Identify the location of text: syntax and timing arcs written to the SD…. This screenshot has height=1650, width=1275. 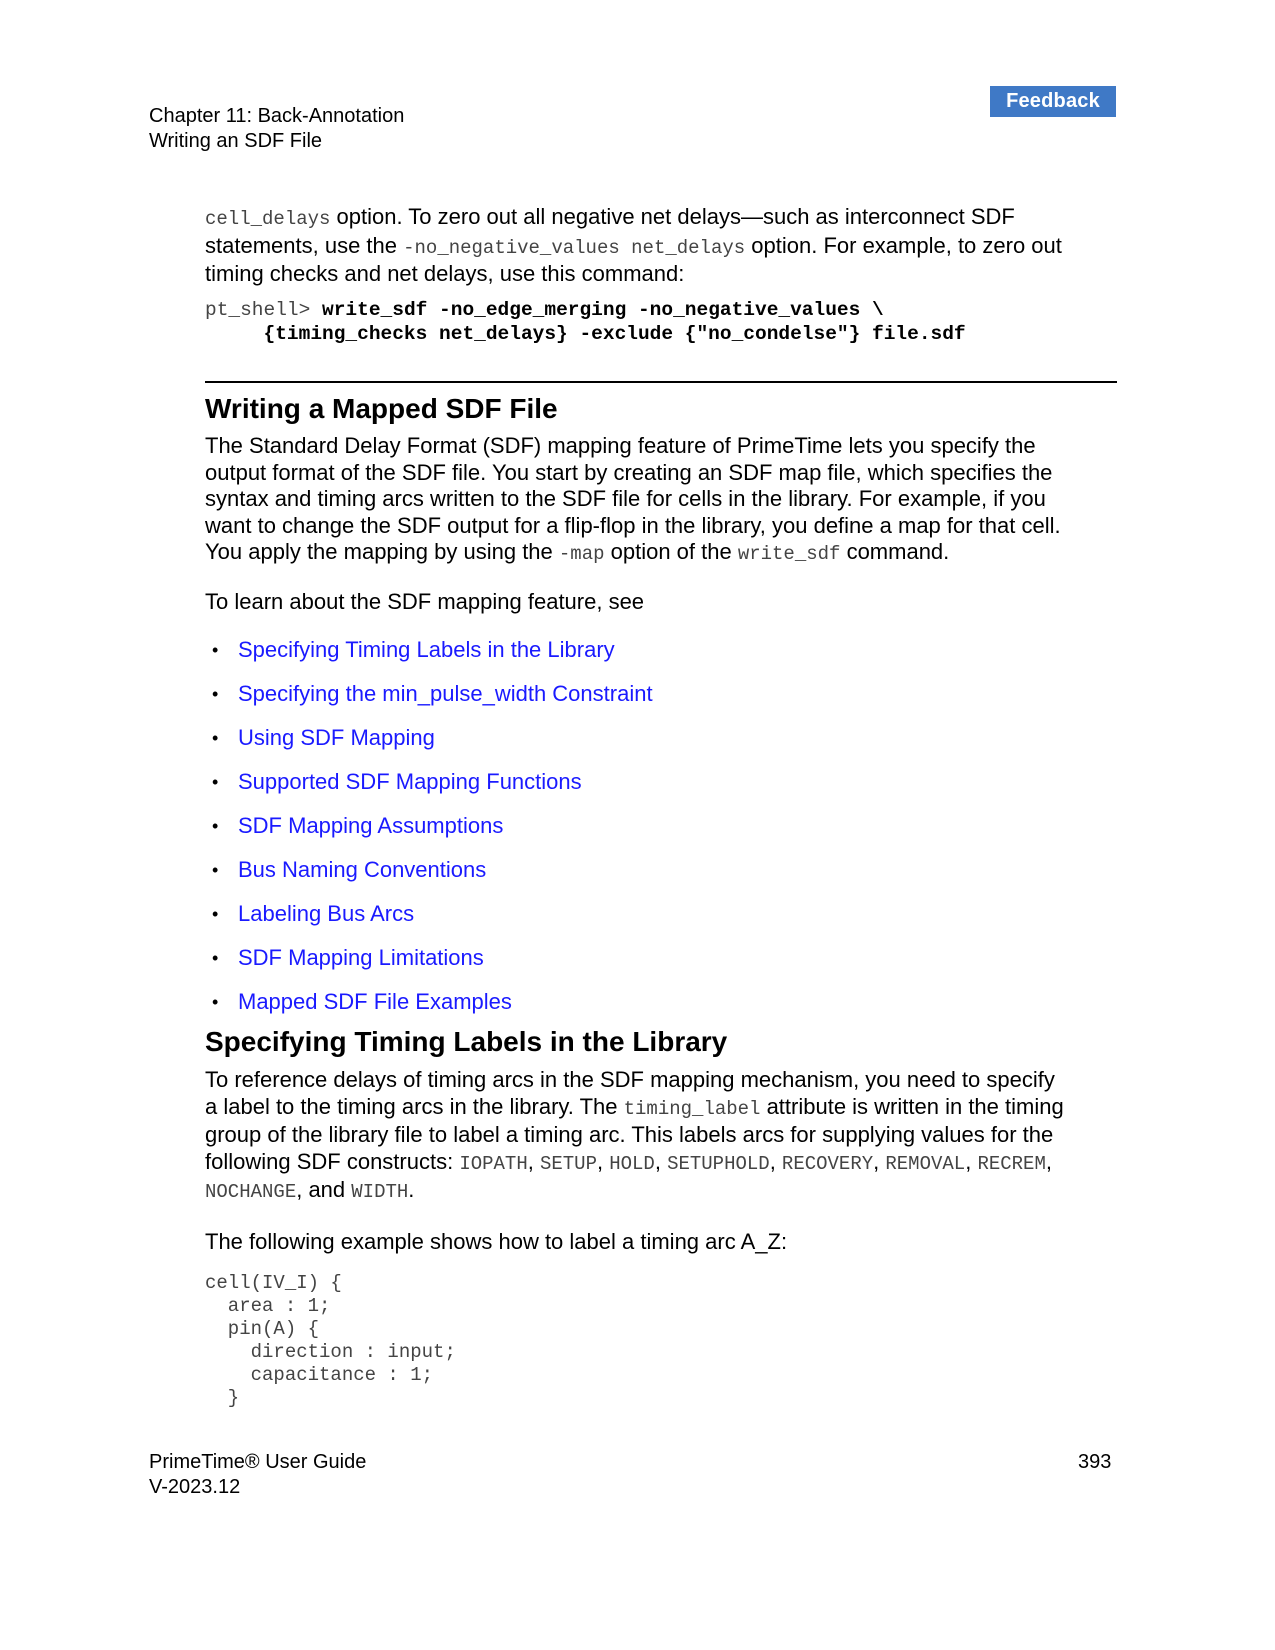
(625, 498).